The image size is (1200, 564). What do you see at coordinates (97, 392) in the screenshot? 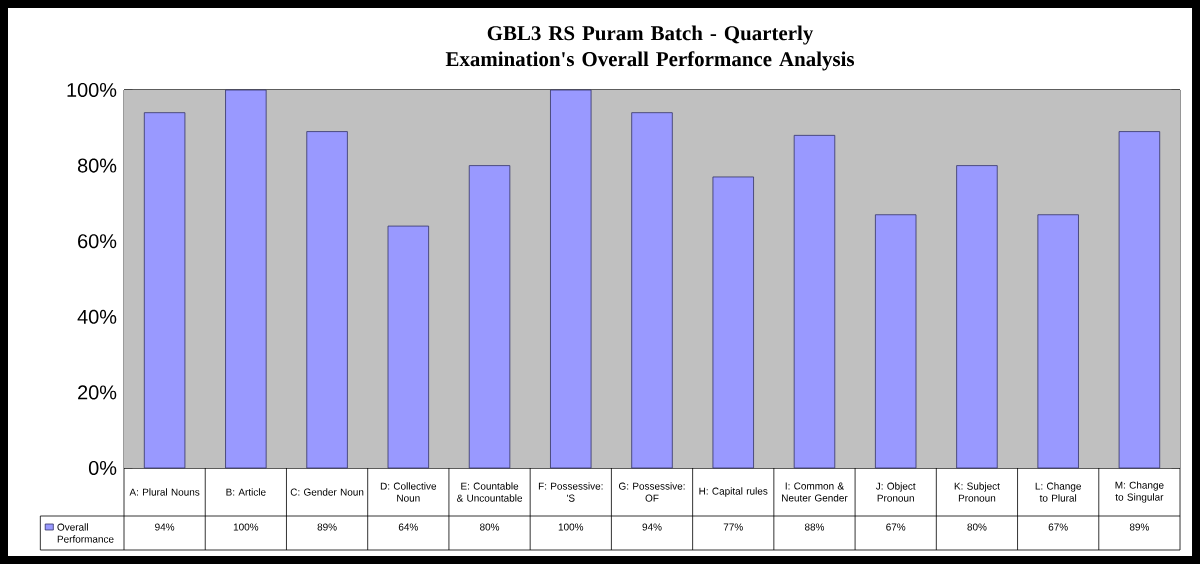
I see `y-tick-label: 20%` at bounding box center [97, 392].